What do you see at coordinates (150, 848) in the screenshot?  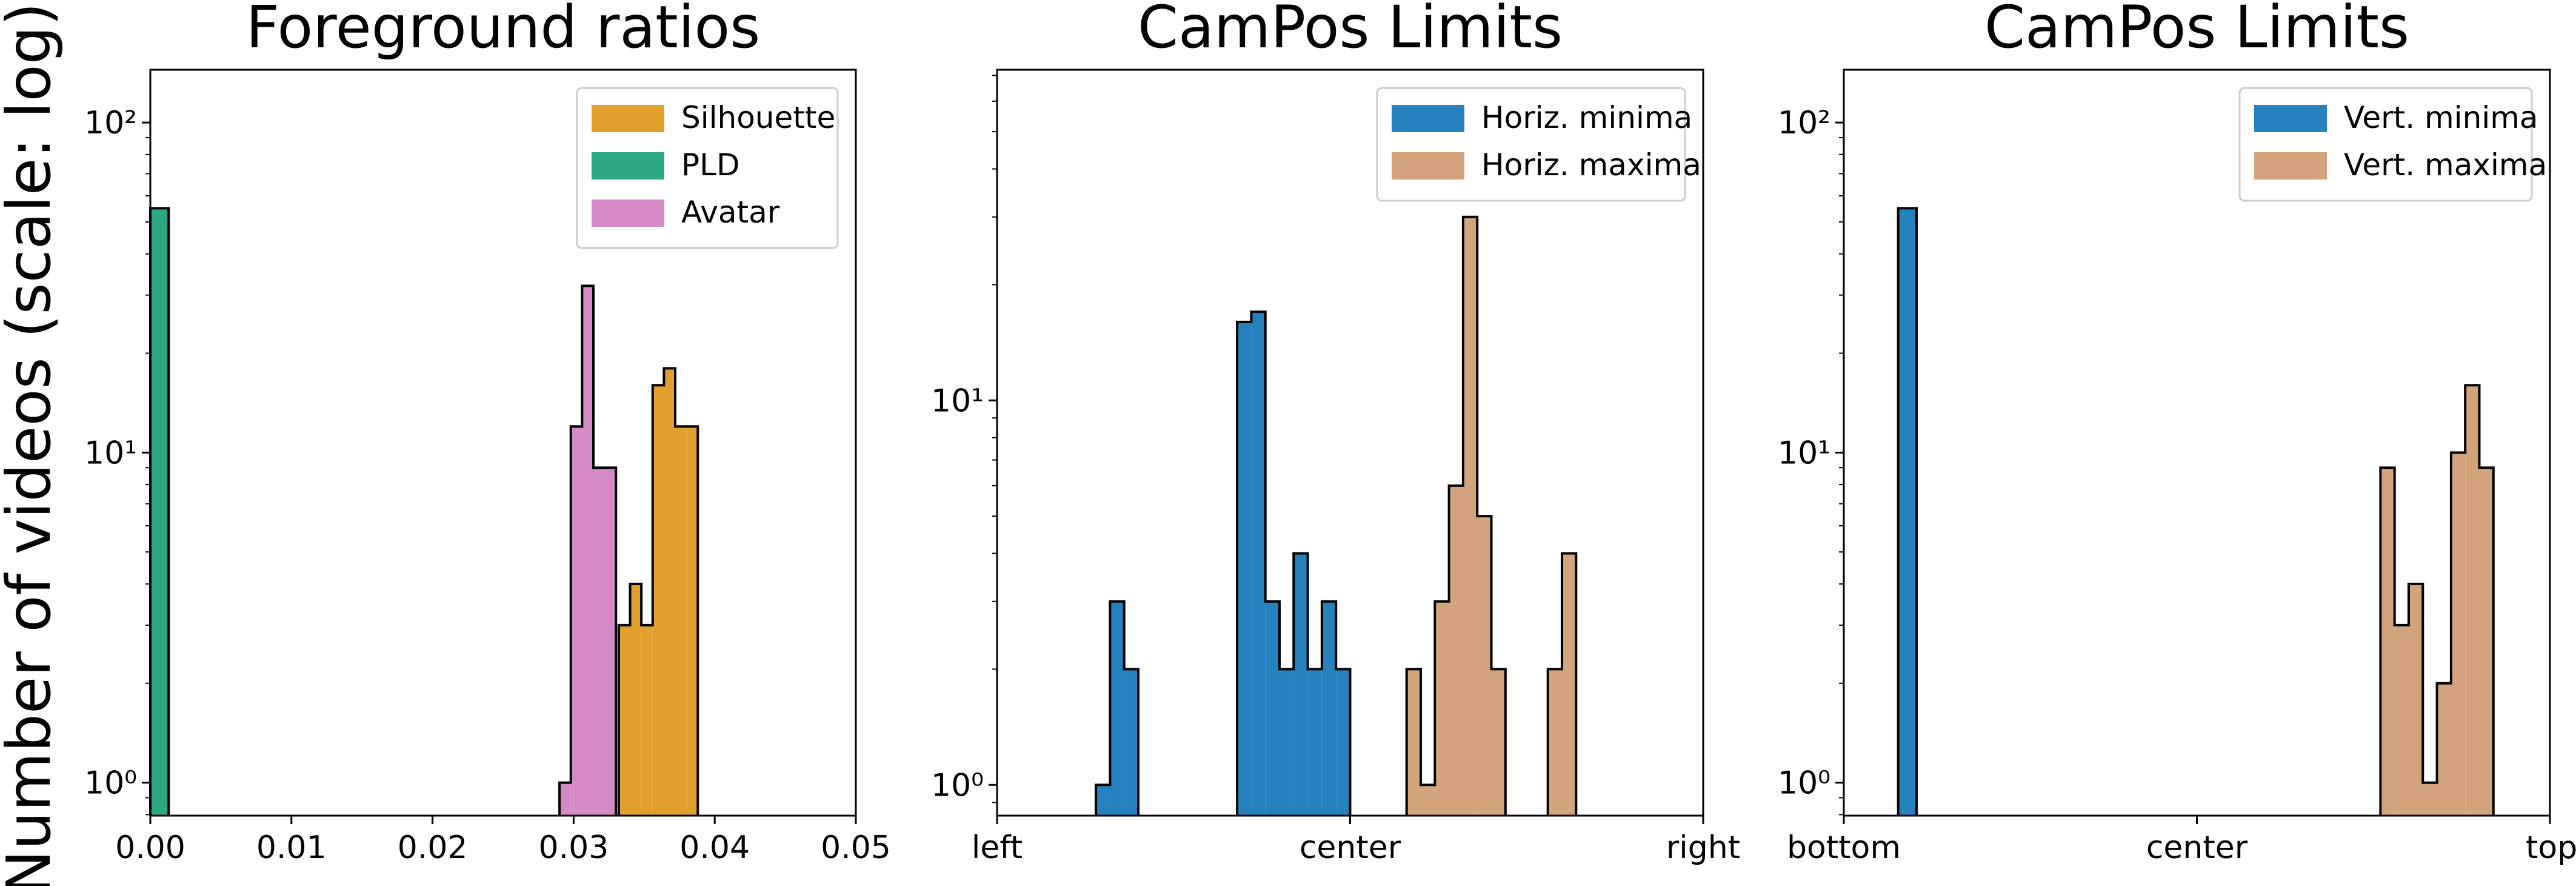 I see `x-tick-label: 0.00` at bounding box center [150, 848].